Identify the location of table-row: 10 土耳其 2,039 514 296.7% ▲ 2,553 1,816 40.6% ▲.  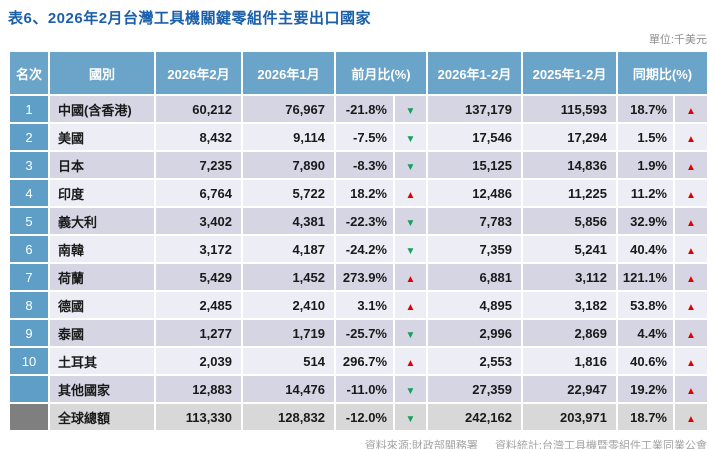
(358, 361).